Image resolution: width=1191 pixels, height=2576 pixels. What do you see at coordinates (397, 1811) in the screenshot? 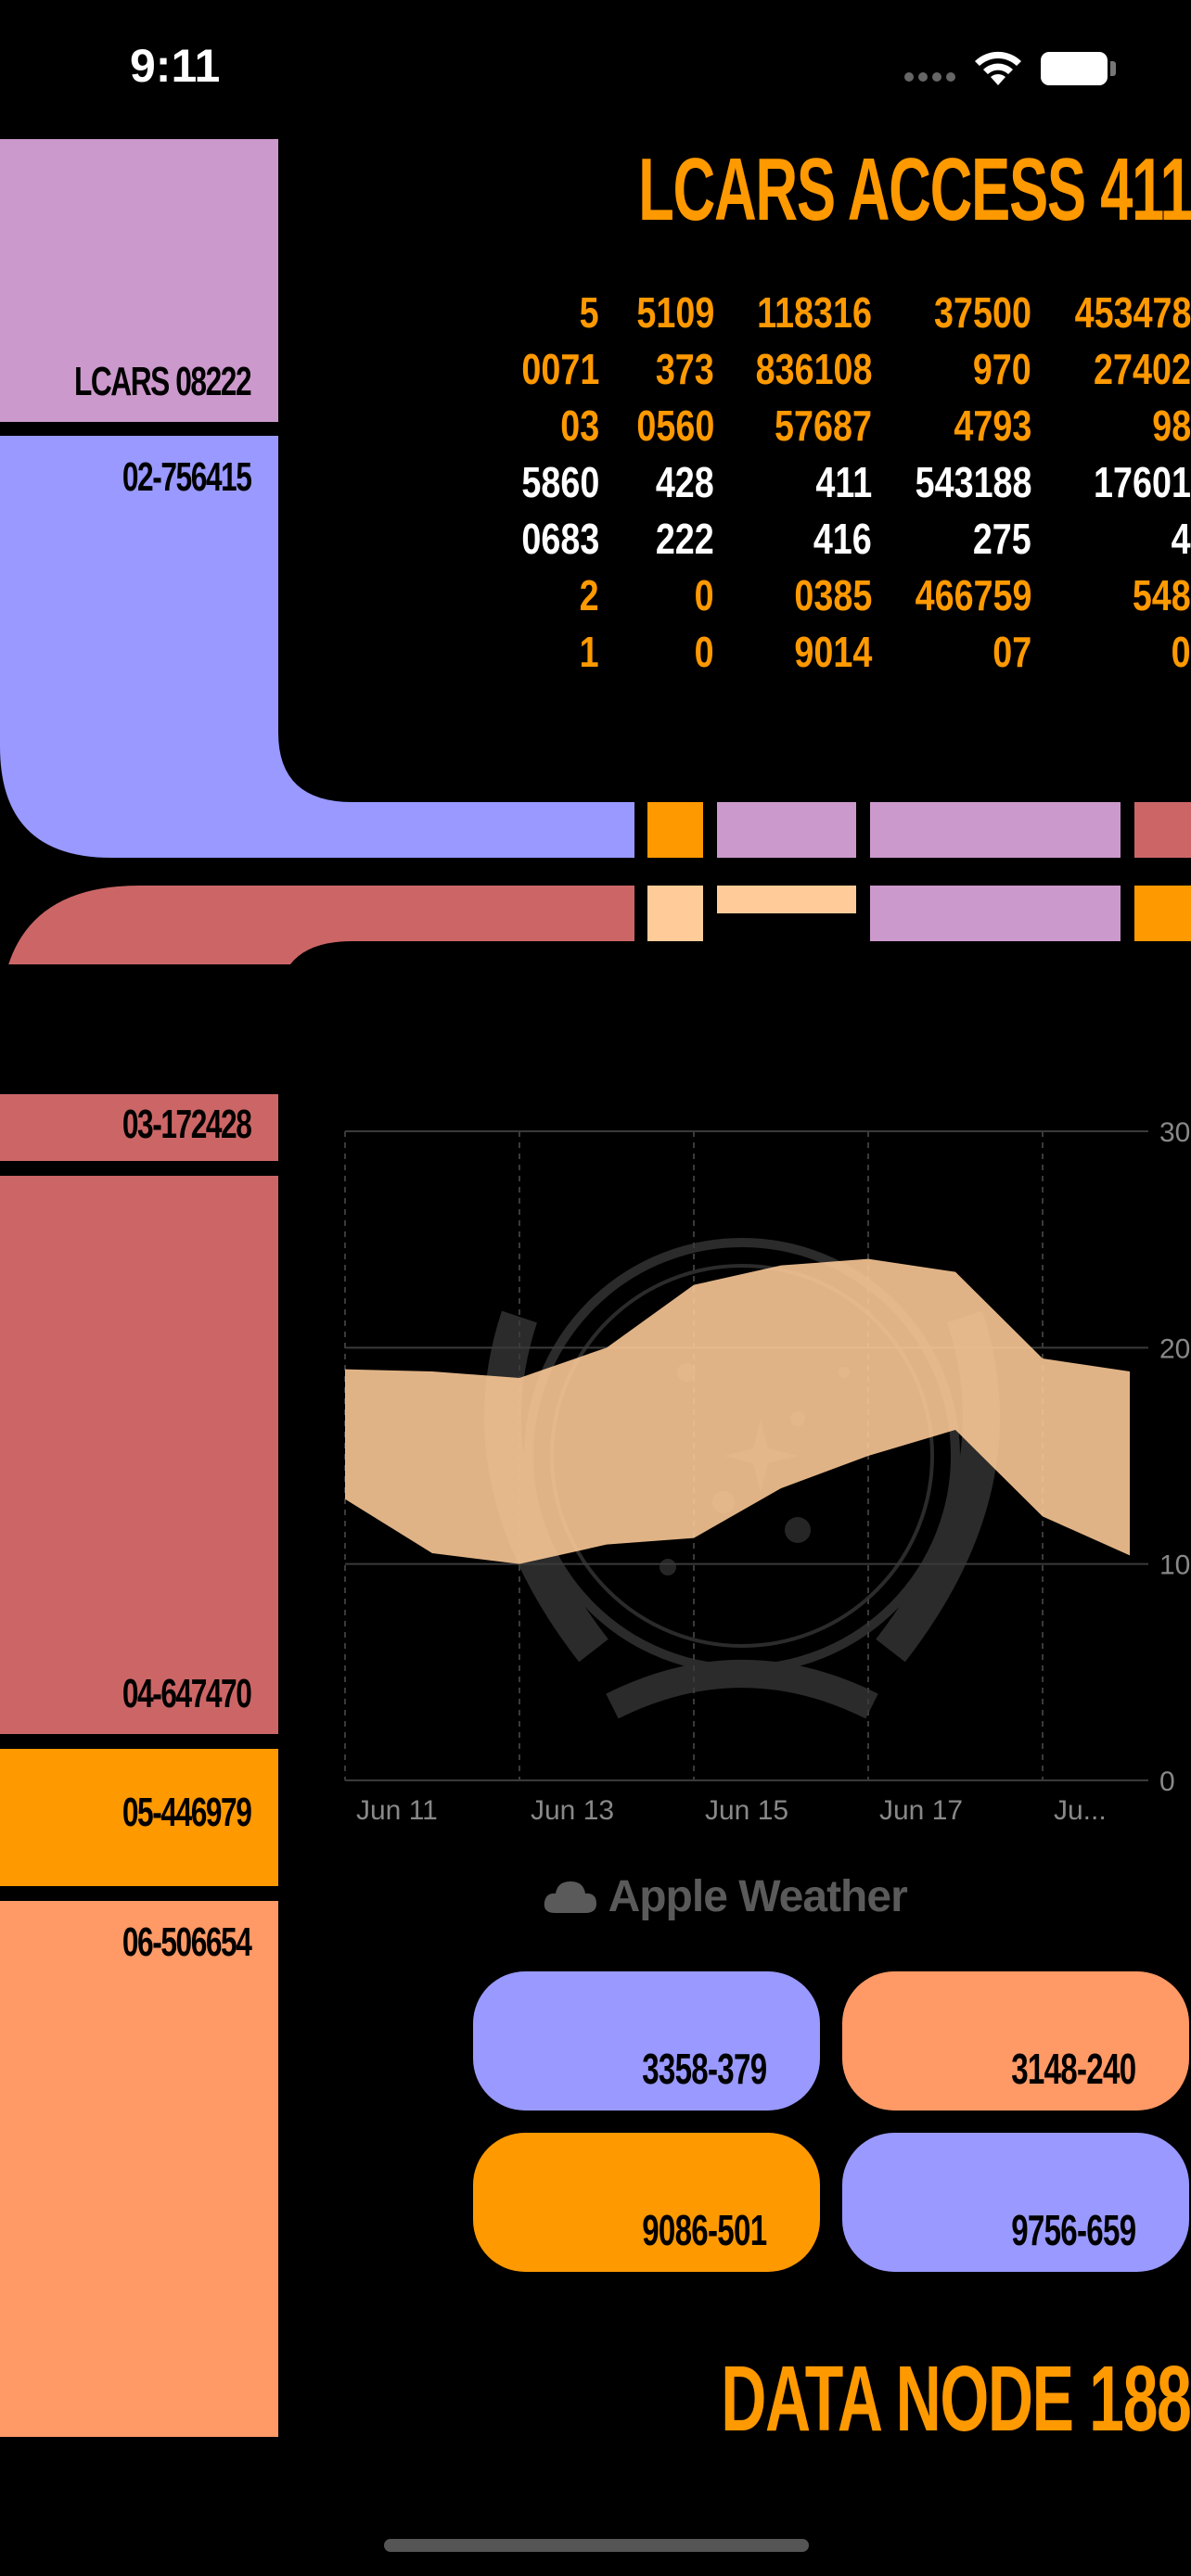
I see `x-tick-label: Jun 11` at bounding box center [397, 1811].